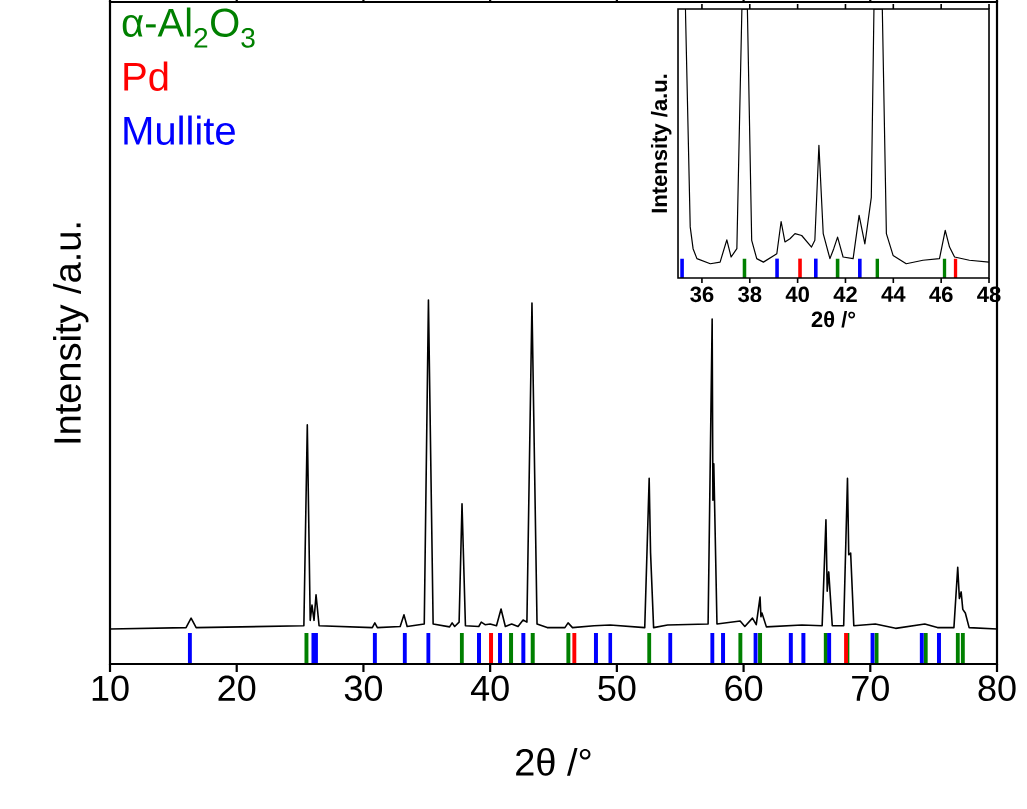  What do you see at coordinates (744, 688) in the screenshot?
I see `x-tick-label: 60` at bounding box center [744, 688].